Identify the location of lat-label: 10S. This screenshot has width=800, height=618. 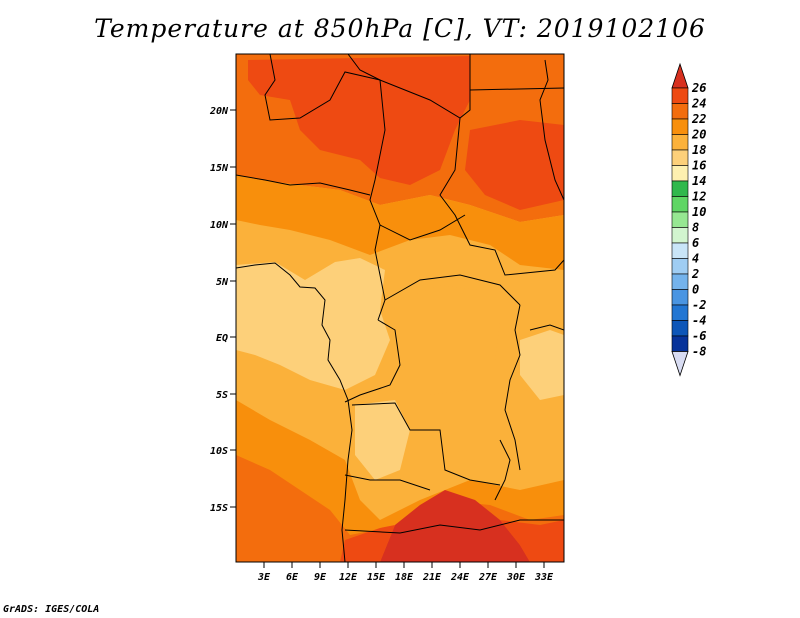
(219, 451).